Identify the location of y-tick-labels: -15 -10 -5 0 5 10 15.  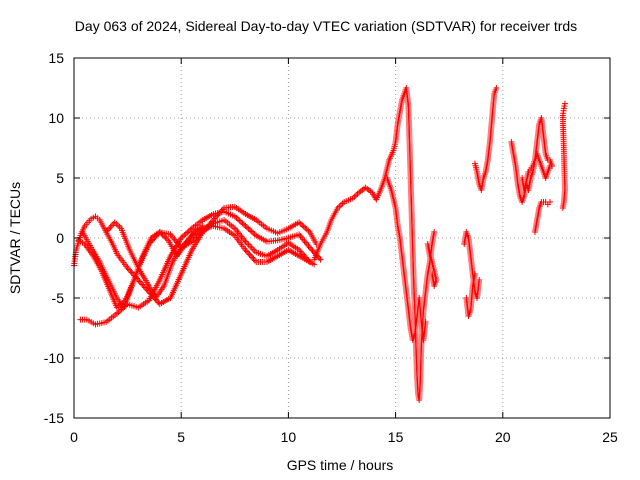
(54, 238).